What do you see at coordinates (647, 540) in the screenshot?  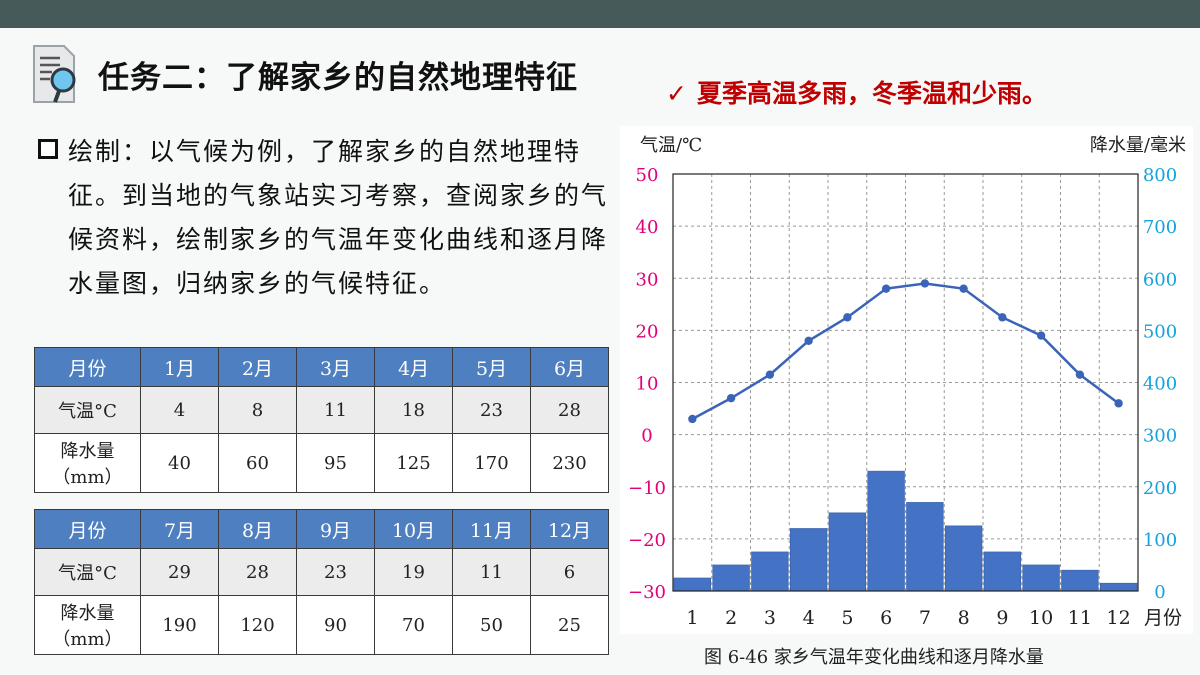 I see `left-tick-label: −20` at bounding box center [647, 540].